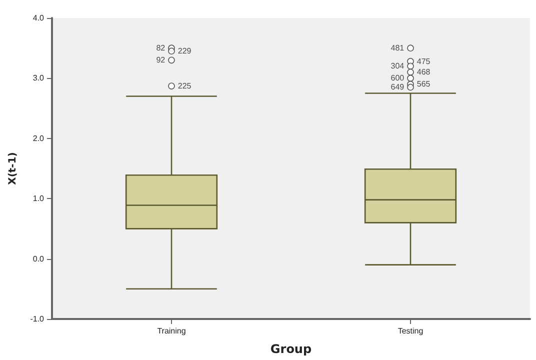 The height and width of the screenshot is (360, 536). I want to click on annotation: 82, so click(161, 48).